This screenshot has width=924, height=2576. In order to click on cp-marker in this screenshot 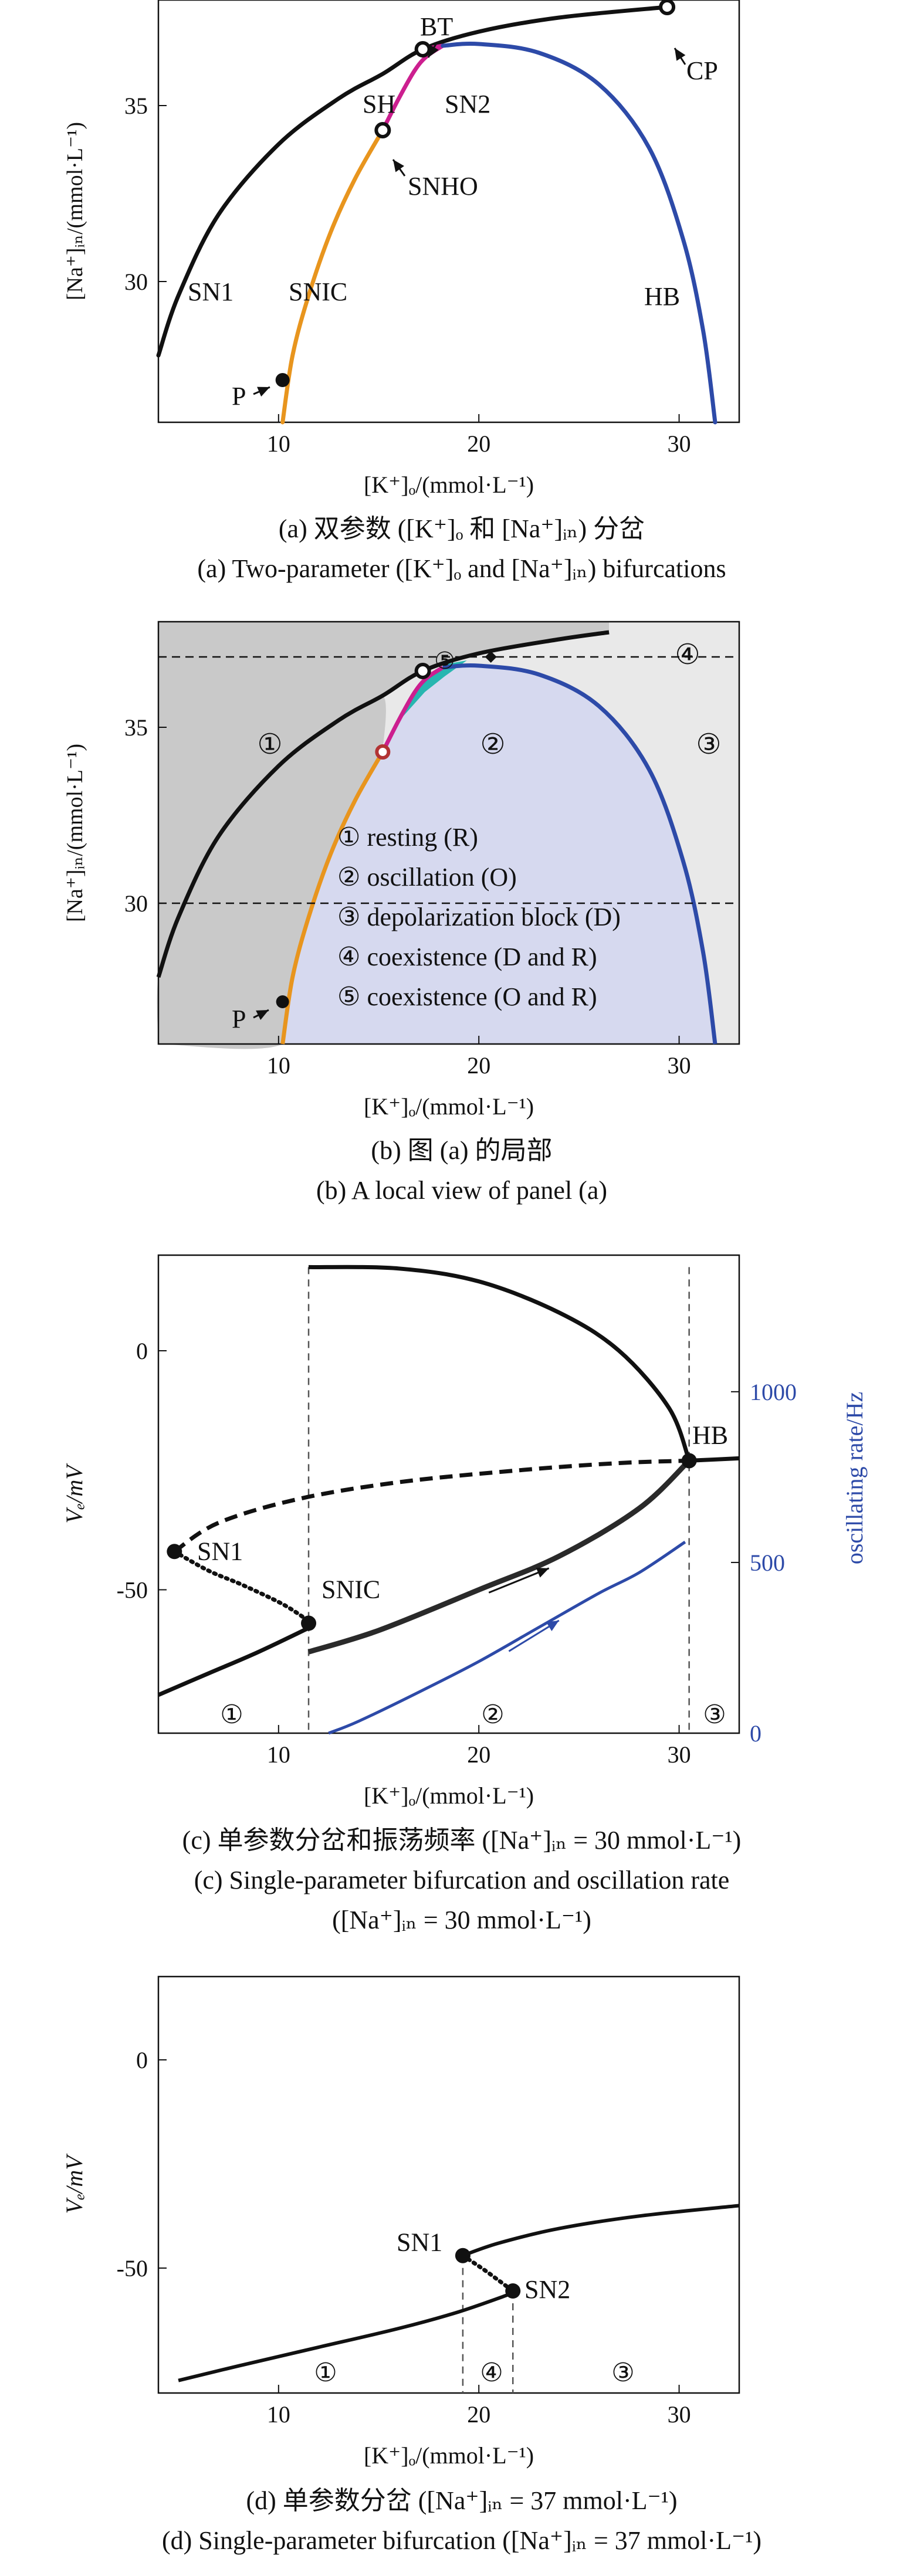, I will do `click(667, 8)`.